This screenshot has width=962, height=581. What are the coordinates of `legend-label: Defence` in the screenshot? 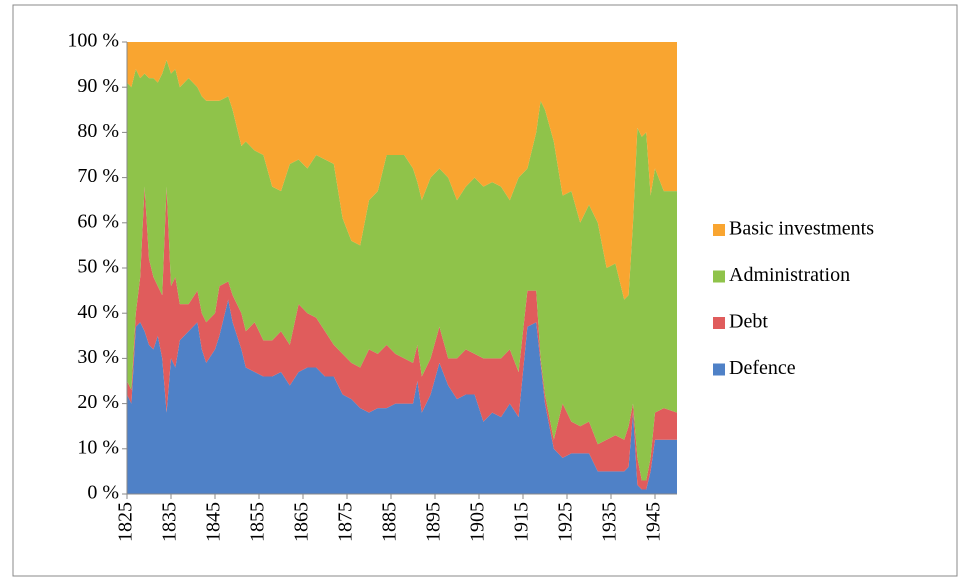 It's located at (762, 368).